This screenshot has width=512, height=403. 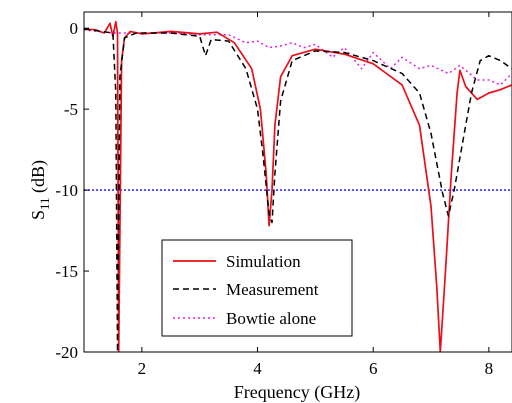 What do you see at coordinates (66, 271) in the screenshot?
I see `y-tick-label: -15` at bounding box center [66, 271].